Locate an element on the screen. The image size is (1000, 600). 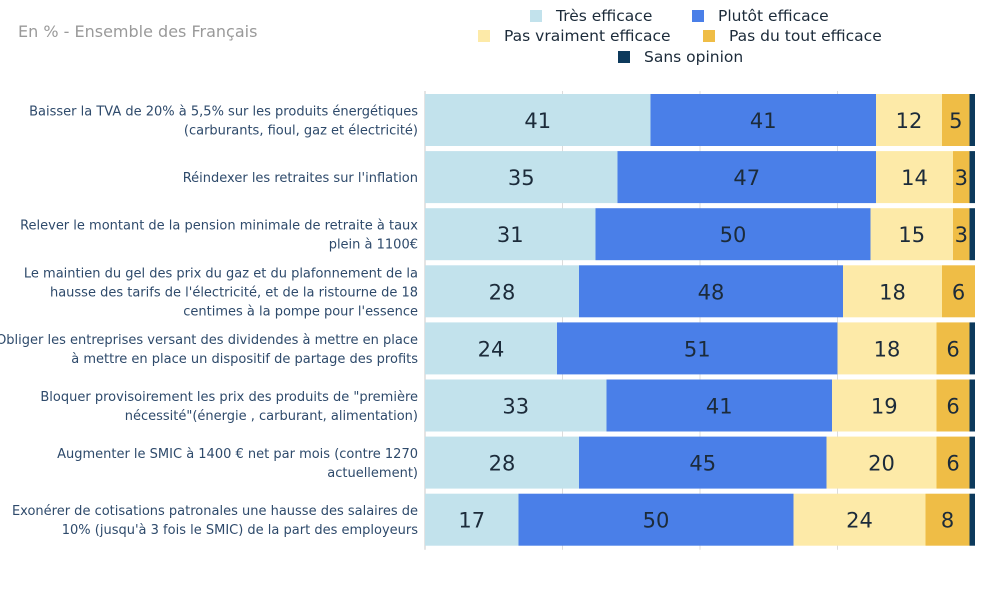
legend-item-tres-efficace: Très efficace is located at coordinates (591, 16).